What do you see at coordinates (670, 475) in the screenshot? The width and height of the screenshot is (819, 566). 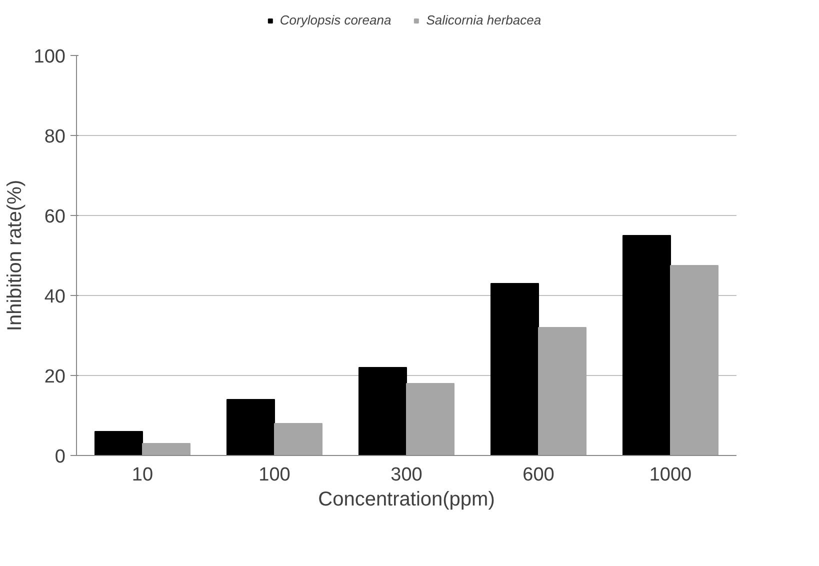 I see `x-tick-label: 1000` at bounding box center [670, 475].